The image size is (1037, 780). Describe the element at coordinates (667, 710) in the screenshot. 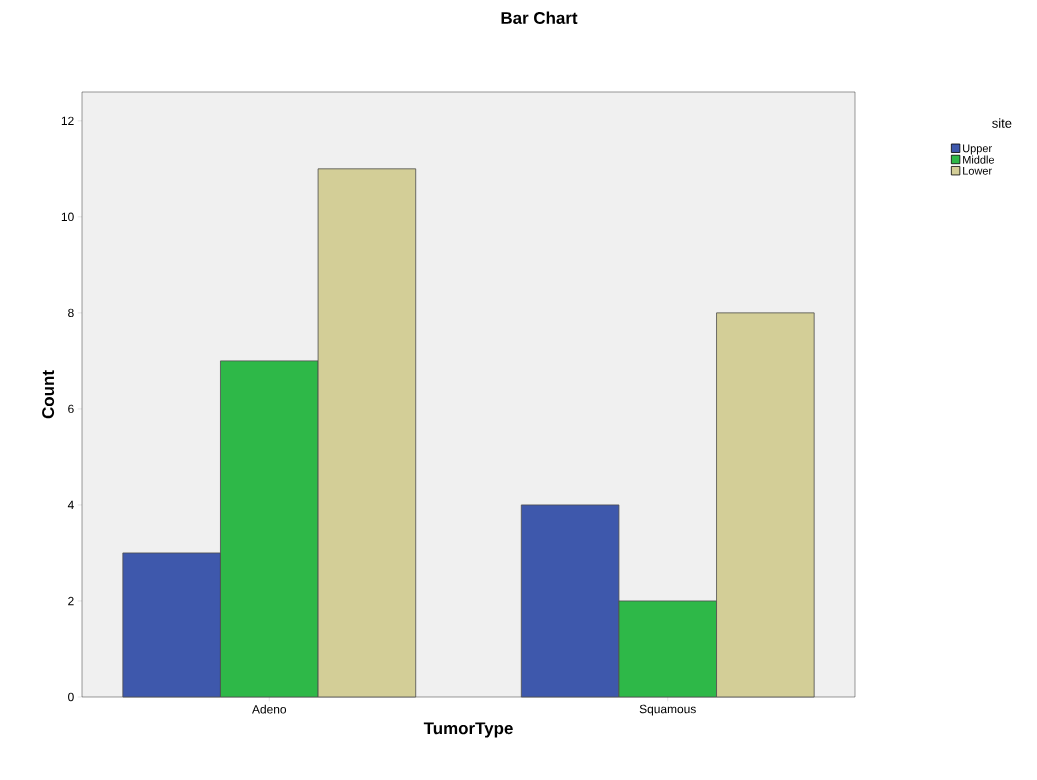

I see `x-tick-label: Squamous` at that location.